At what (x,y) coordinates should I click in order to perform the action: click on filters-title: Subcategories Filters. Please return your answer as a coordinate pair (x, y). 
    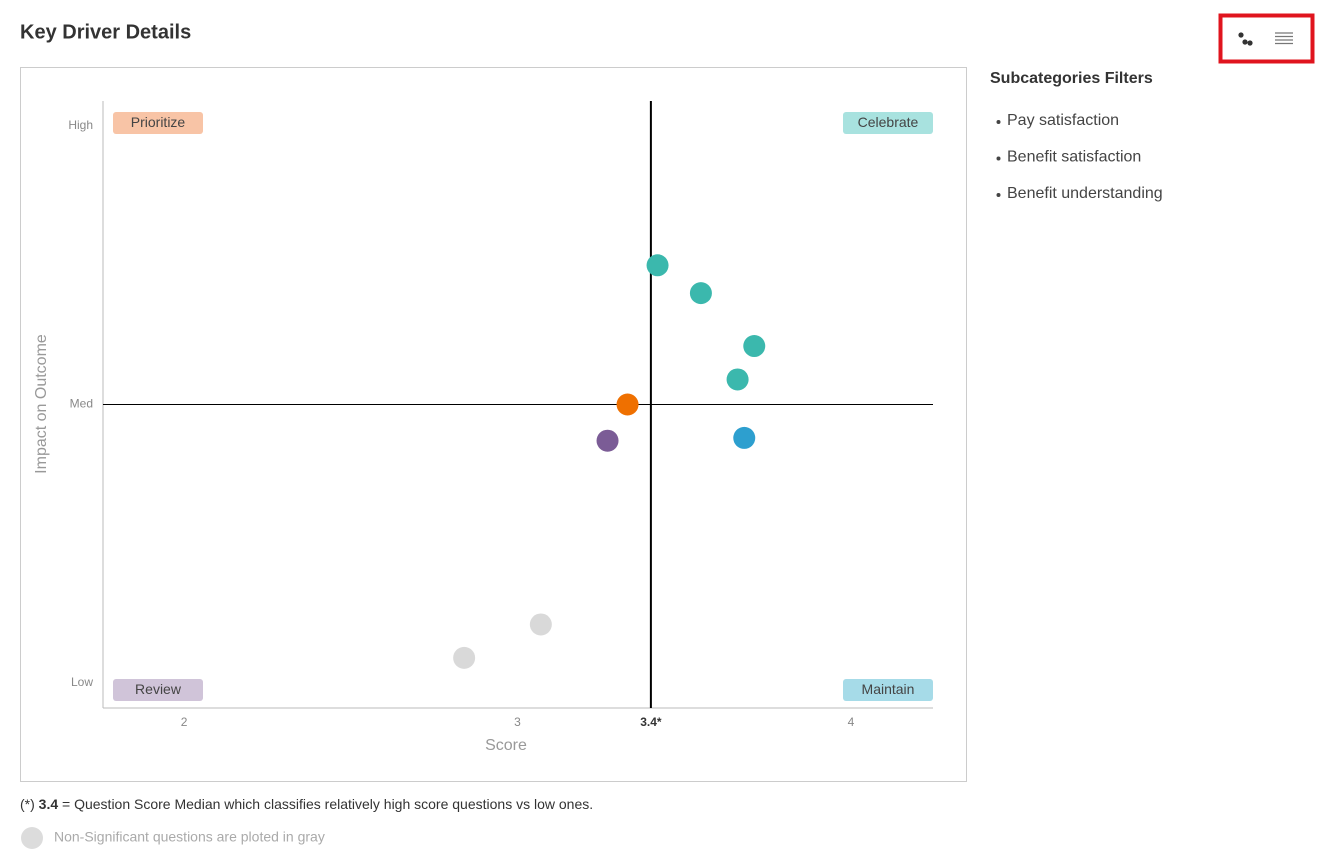
    Looking at the image, I should click on (1071, 78).